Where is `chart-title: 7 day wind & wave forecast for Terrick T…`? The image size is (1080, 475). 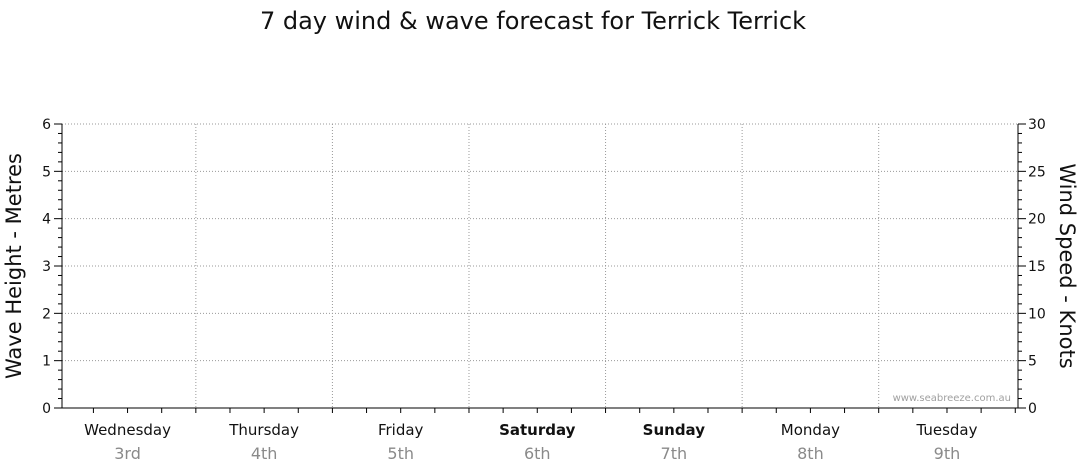 chart-title: 7 day wind & wave forecast for Terrick T… is located at coordinates (533, 21).